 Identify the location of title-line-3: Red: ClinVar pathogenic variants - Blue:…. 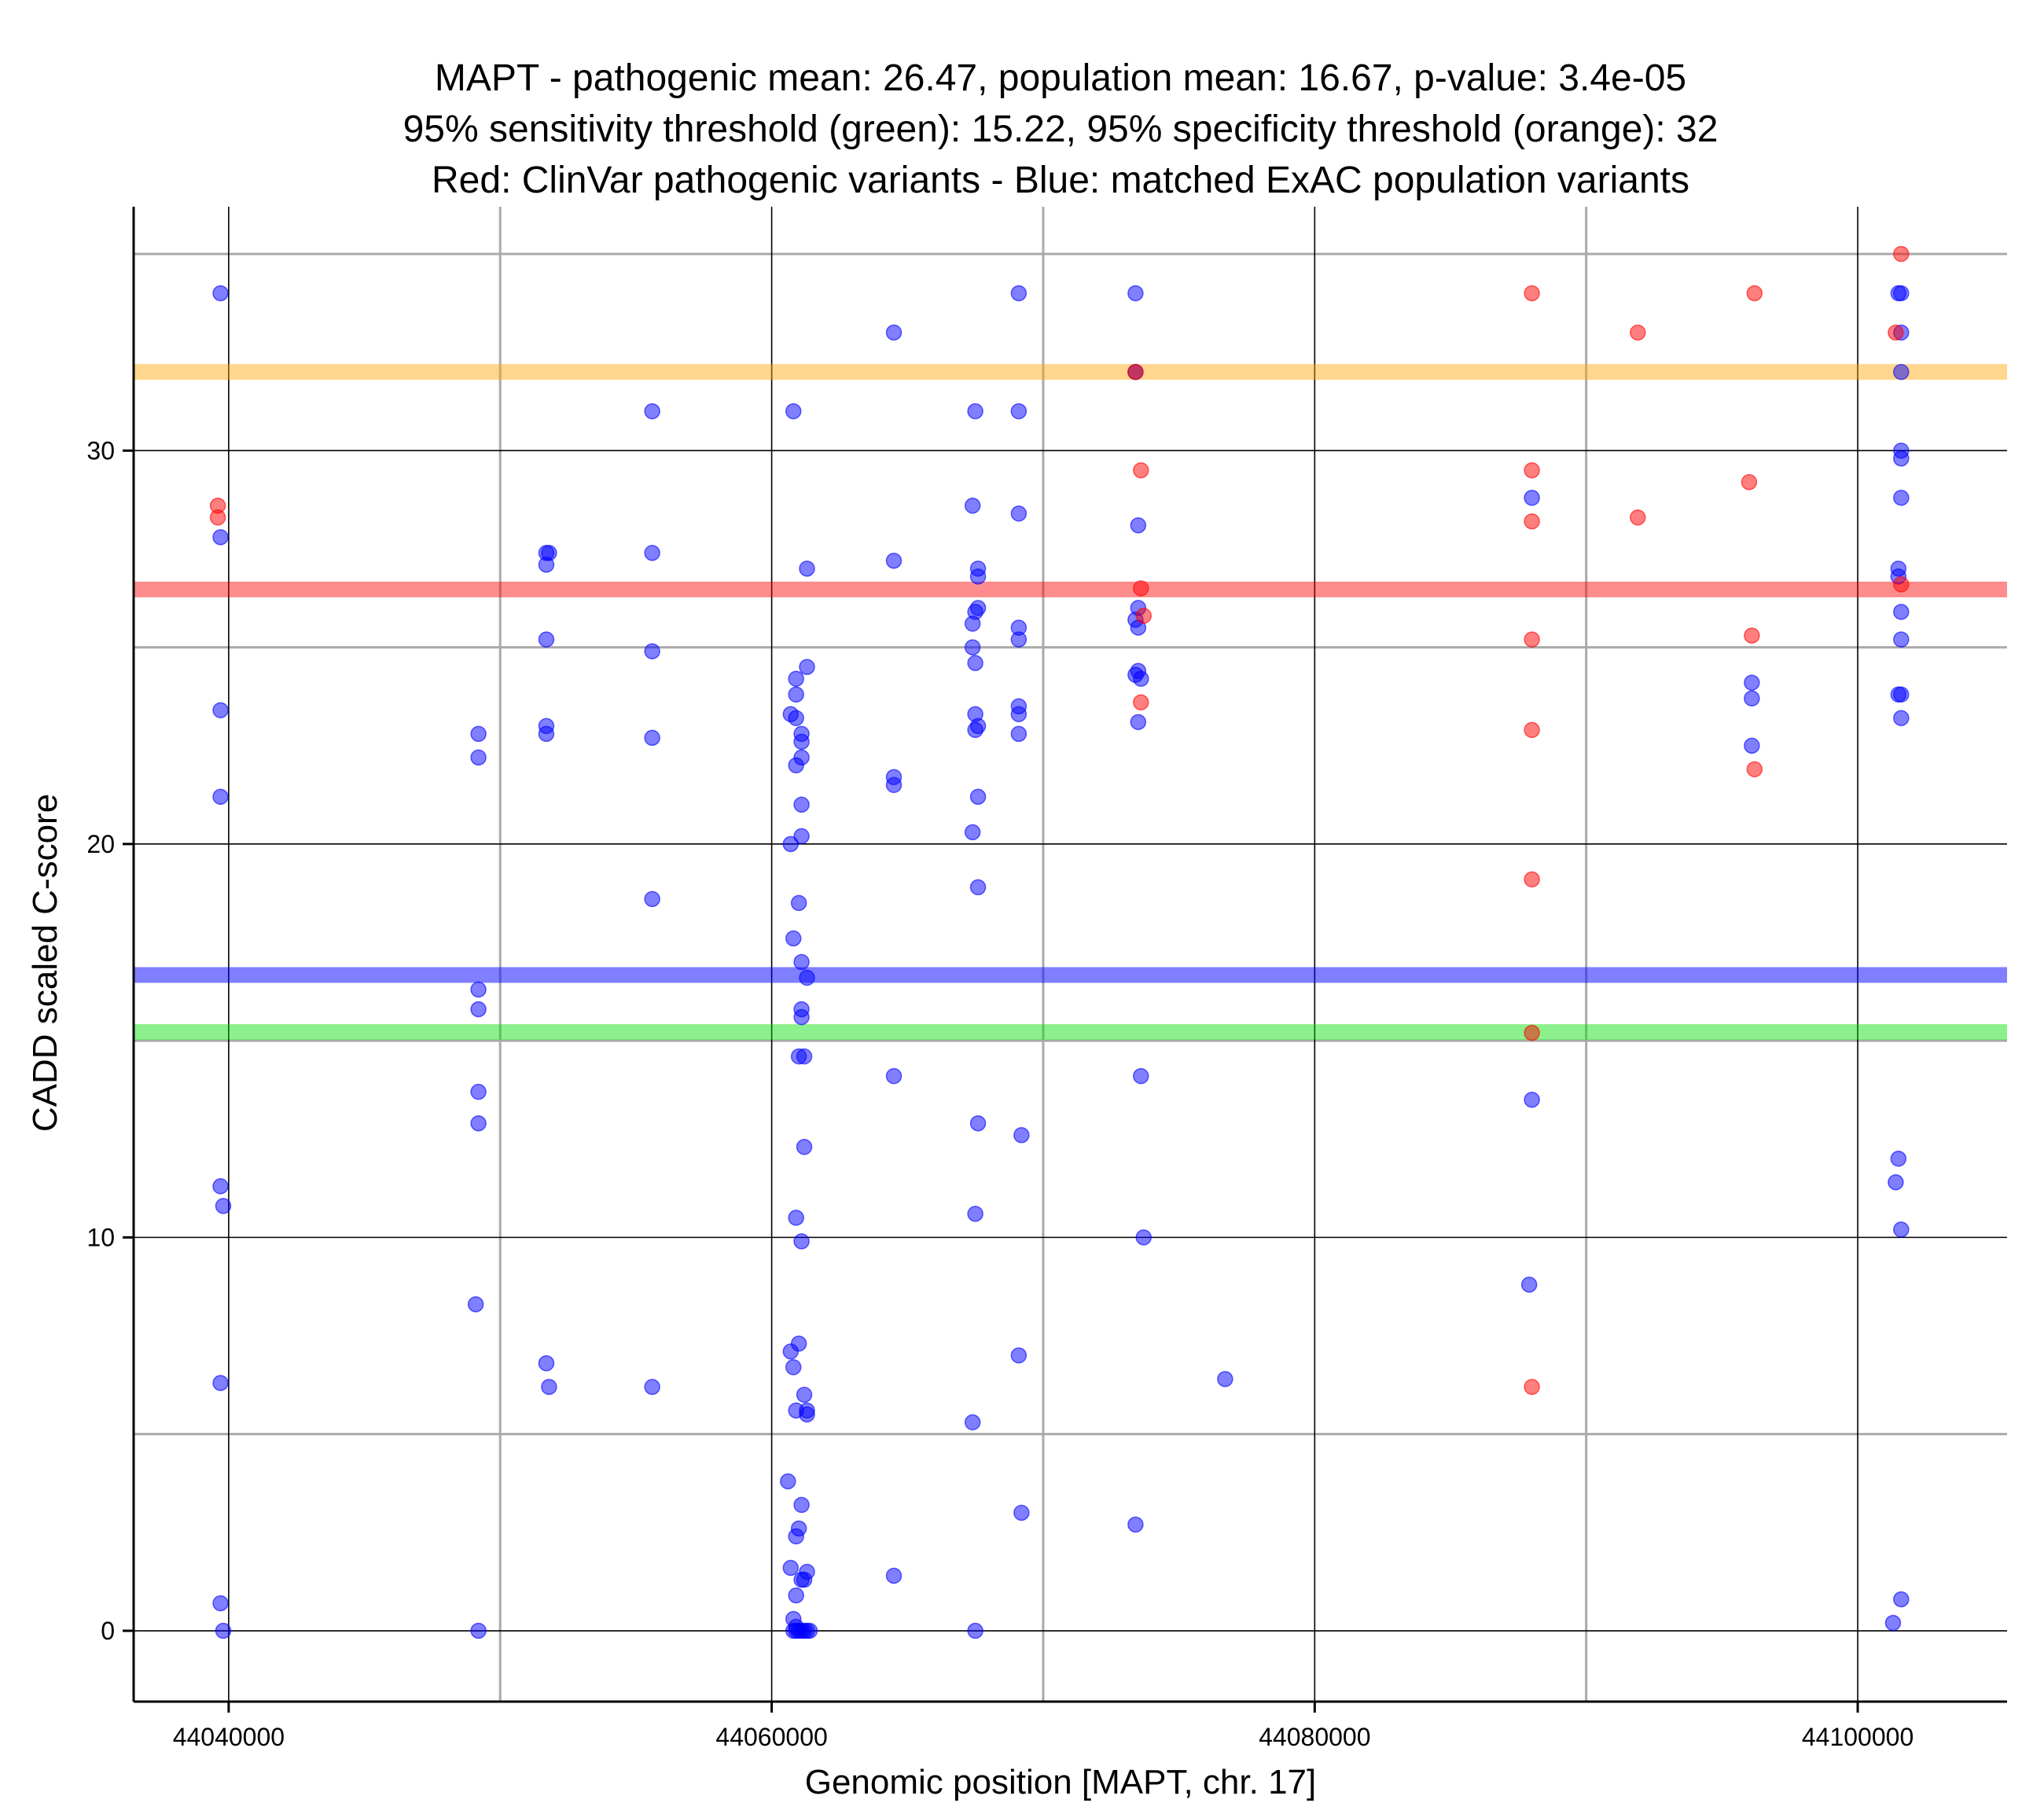
(1060, 180).